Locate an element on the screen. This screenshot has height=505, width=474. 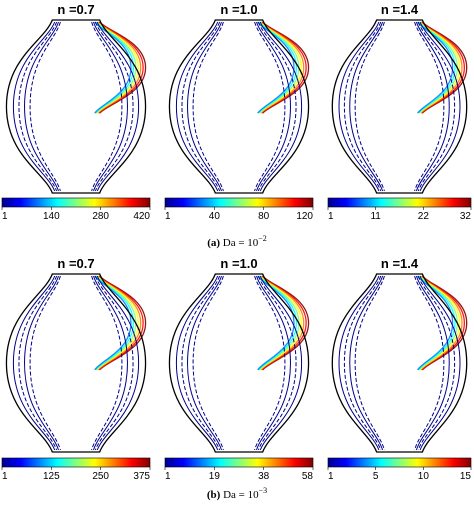
colorbar-tick-label: 58 is located at coordinates (308, 476).